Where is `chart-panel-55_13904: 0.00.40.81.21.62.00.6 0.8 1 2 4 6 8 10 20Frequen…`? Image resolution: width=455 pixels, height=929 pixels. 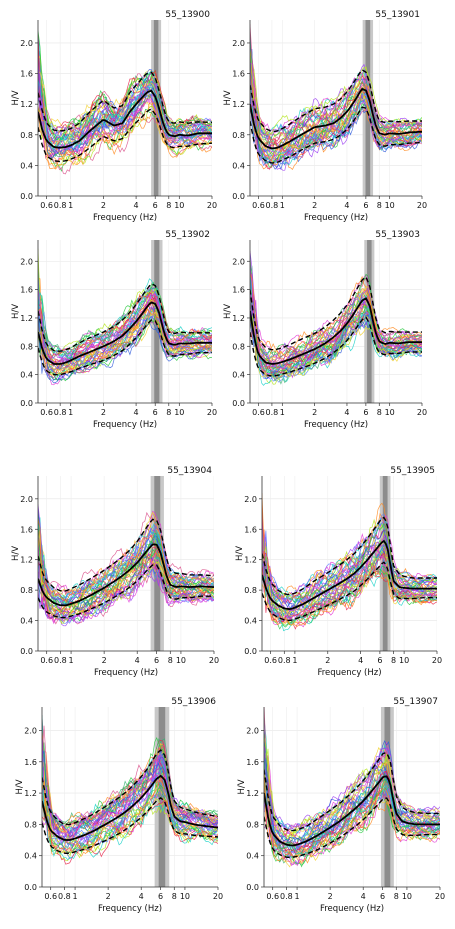
chart-panel-55_13904: 0.00.40.81.21.62.00.6 0.8 1 2 4 6 8 10 20Frequen… is located at coordinates (115, 572).